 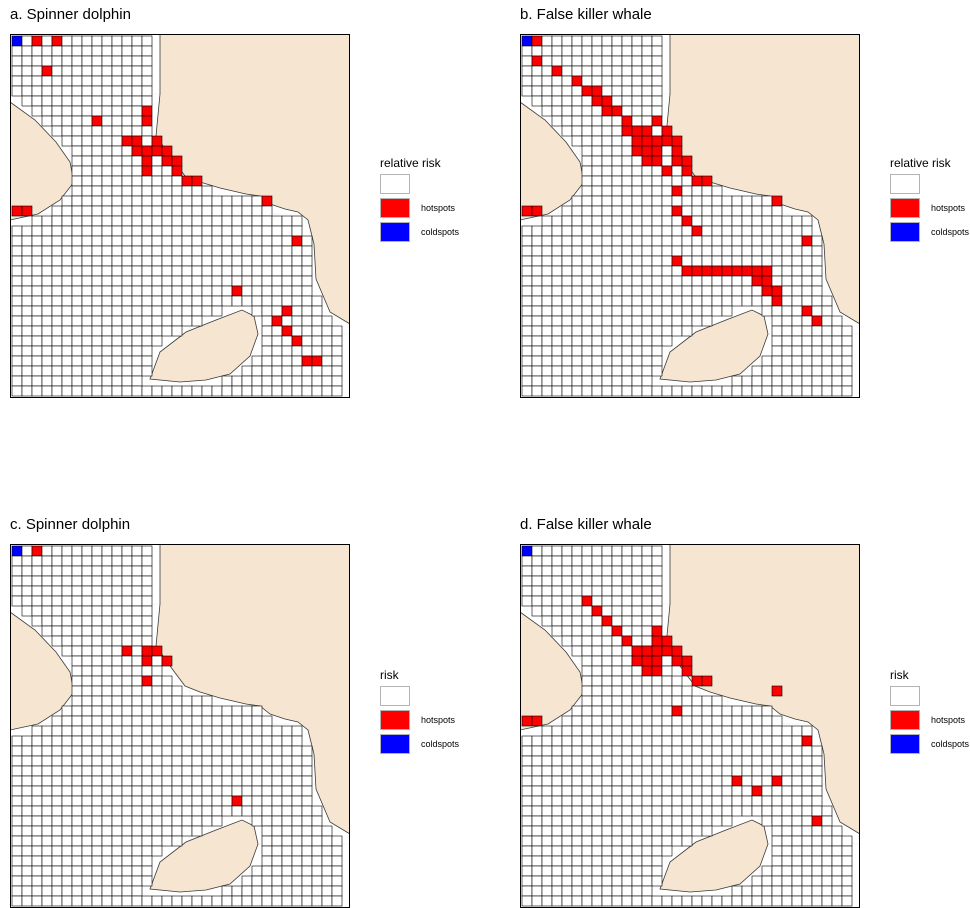 What do you see at coordinates (70, 524) in the screenshot?
I see `panel-title: c. Spinner dolphin` at bounding box center [70, 524].